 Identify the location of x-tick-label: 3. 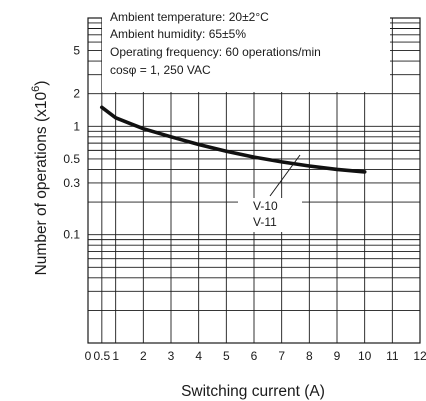
(171, 356).